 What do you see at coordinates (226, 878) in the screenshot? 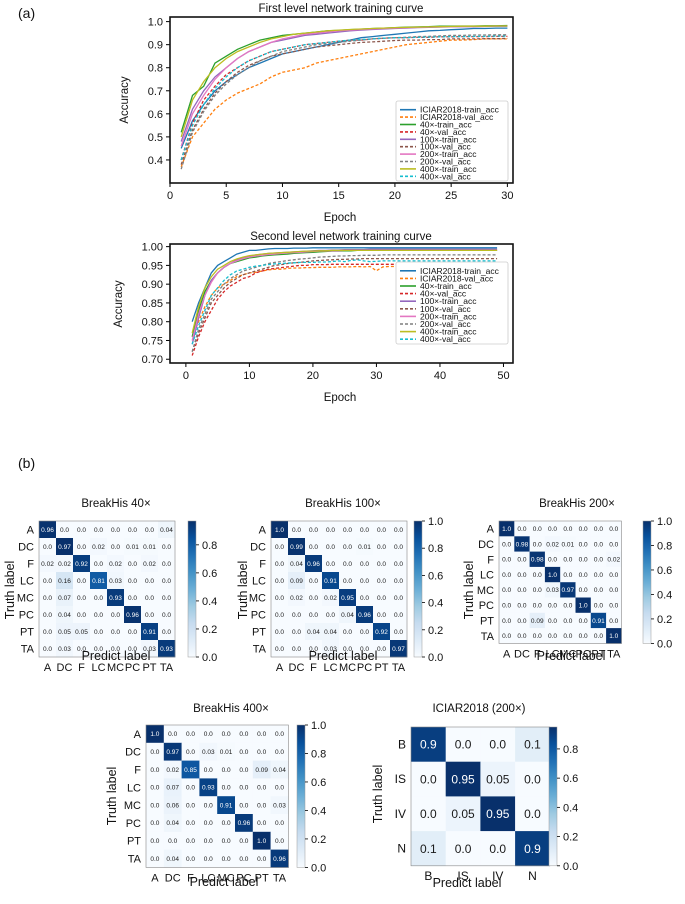
I see `col-label: MC` at bounding box center [226, 878].